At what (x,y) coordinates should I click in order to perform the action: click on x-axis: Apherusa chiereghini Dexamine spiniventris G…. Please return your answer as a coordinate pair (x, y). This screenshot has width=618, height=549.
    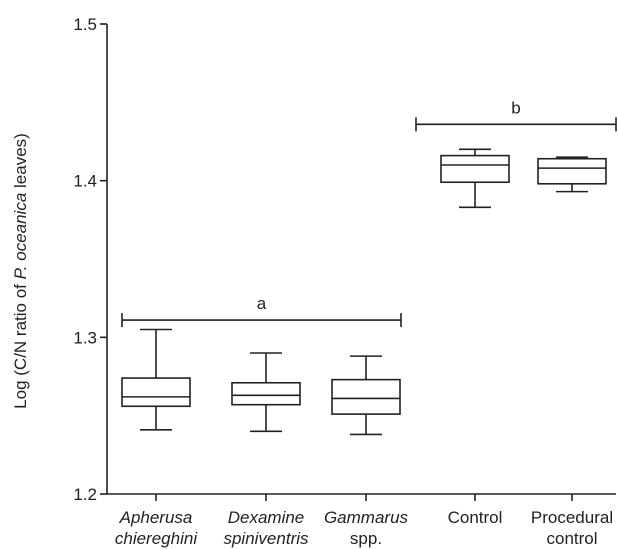
    Looking at the image, I should click on (361, 520).